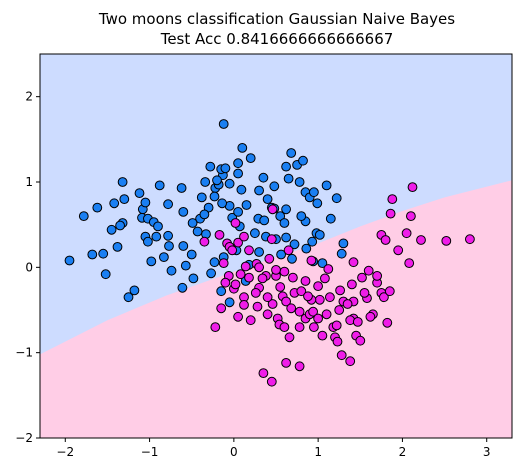  Describe the element at coordinates (29, 182) in the screenshot. I see `y-tick-label: 1` at that location.